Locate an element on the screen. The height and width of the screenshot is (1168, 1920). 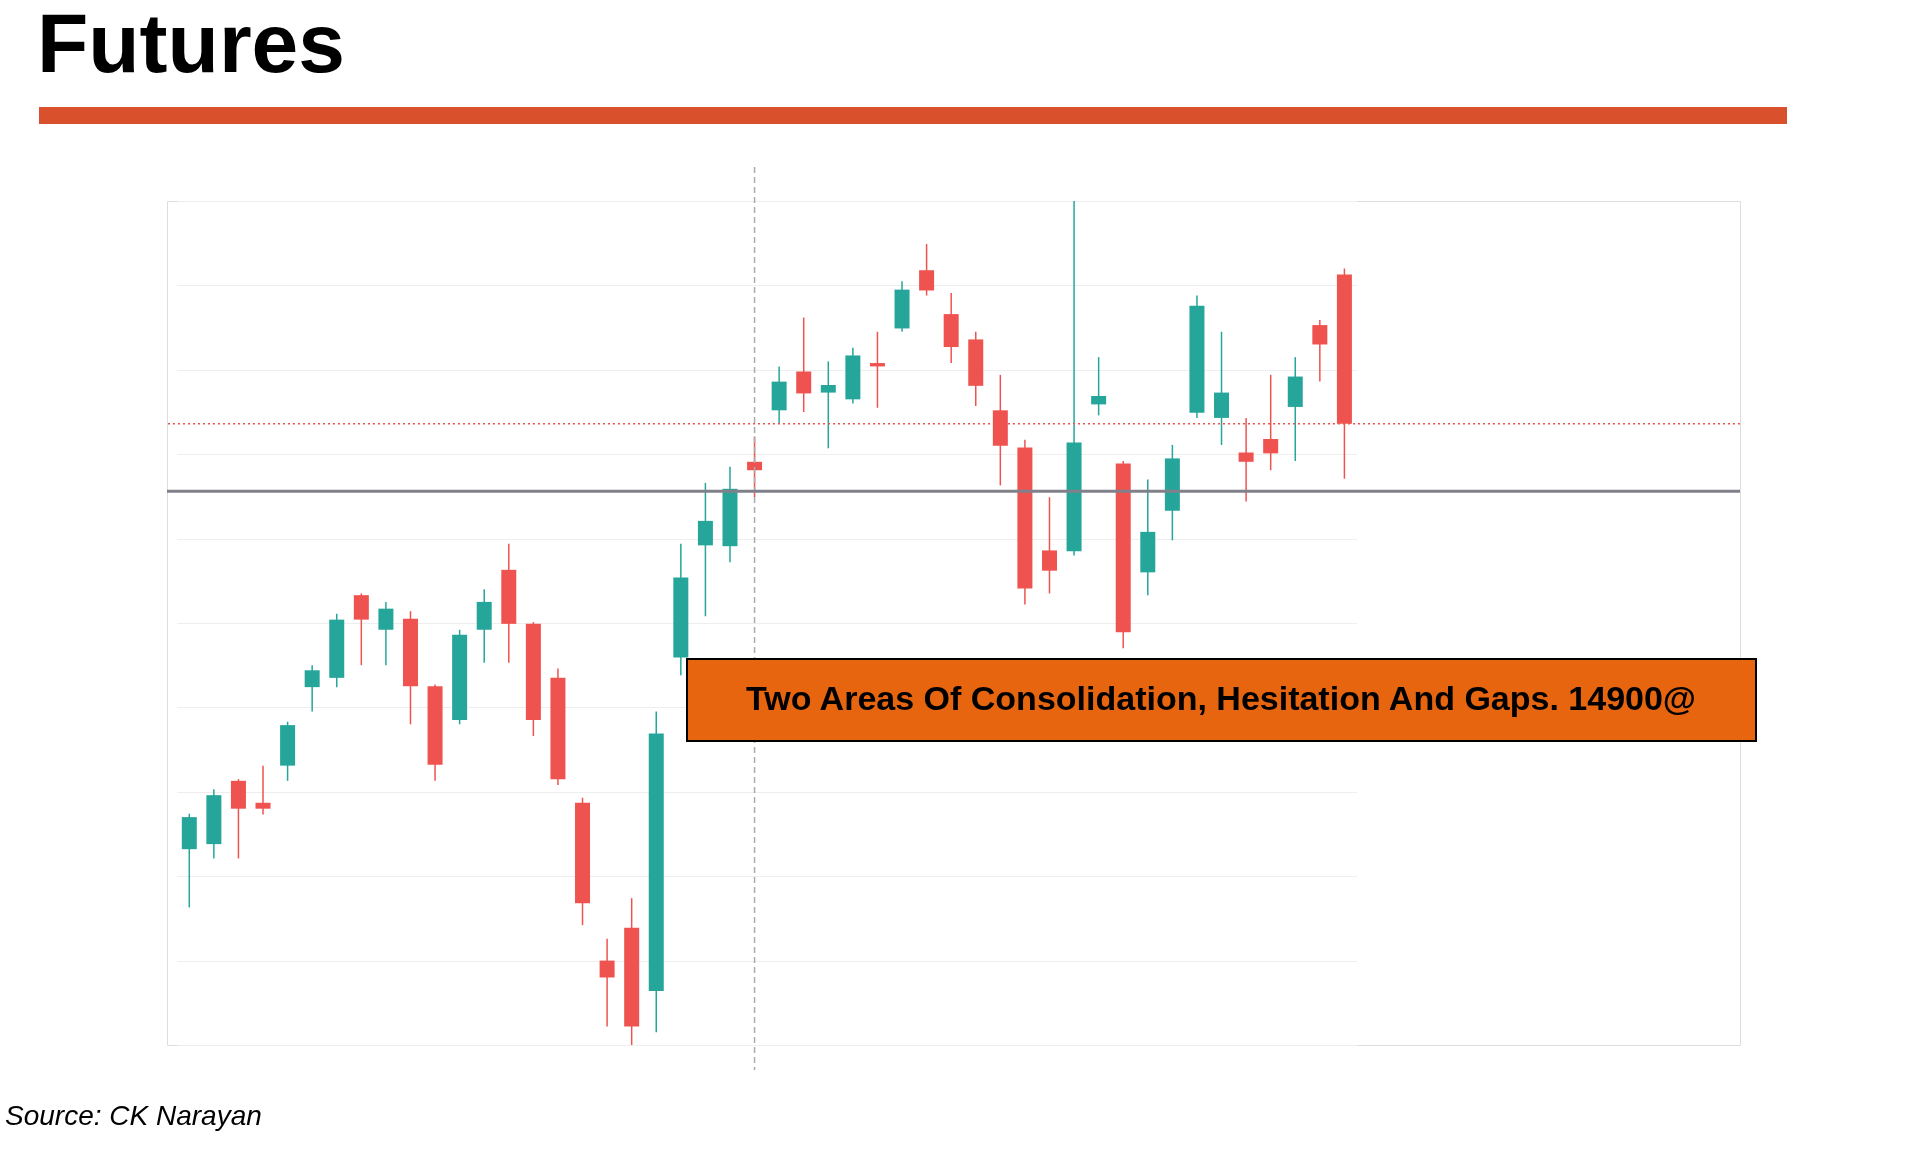
annotation: Two Areas Of Consolidation, Hesitation And Gaps. 14900@ is located at coordinates (1221, 698).